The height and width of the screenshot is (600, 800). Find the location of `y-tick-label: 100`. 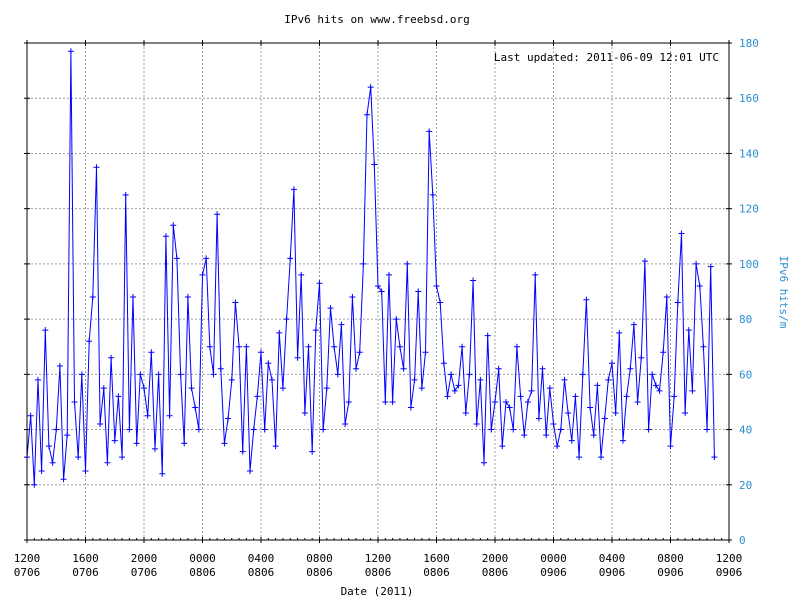

y-tick-label: 100 is located at coordinates (749, 264).